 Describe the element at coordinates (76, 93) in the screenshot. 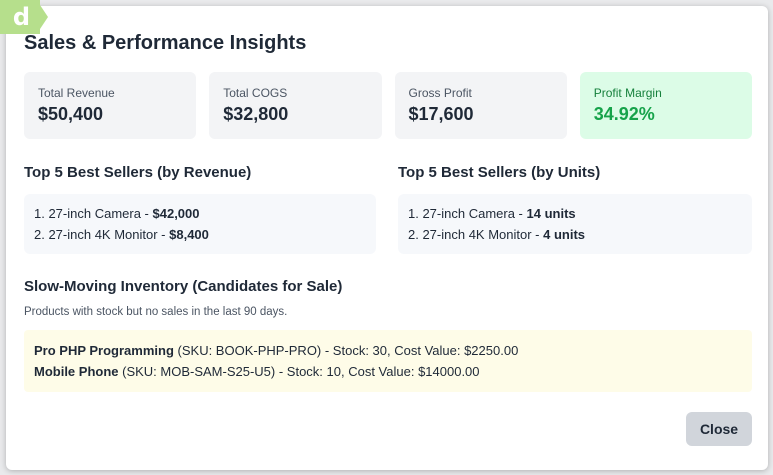

I see `stat-label: Total Revenue` at that location.